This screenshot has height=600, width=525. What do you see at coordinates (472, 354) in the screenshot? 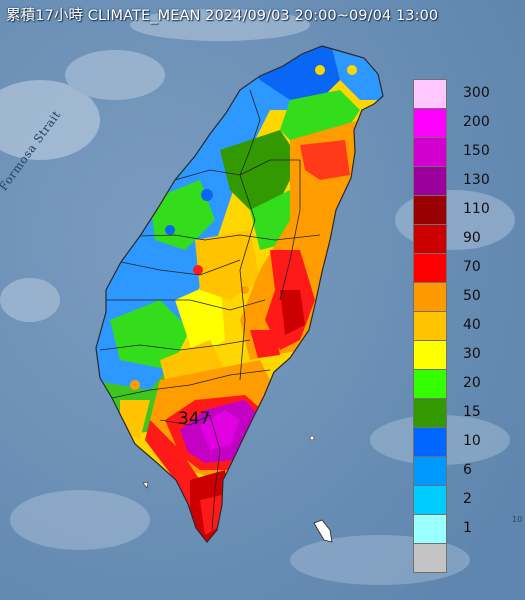
I see `legend-label: 30` at bounding box center [472, 354].